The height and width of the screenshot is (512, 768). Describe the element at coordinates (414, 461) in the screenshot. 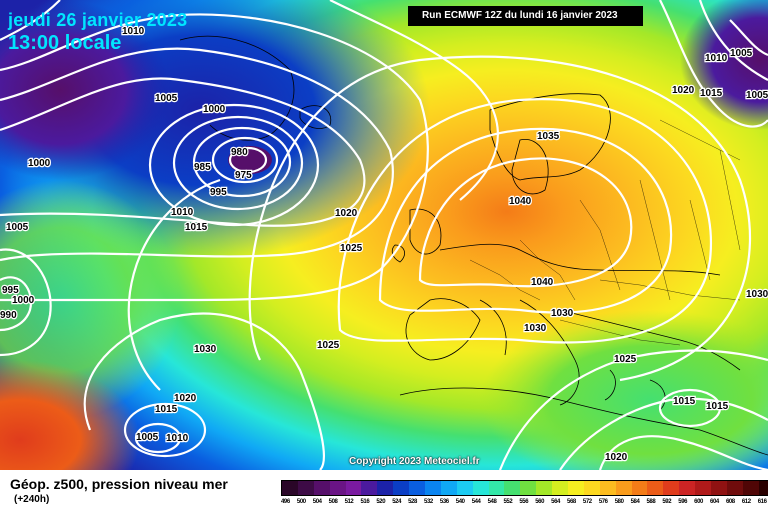

I see `copyright-notice: Copyright 2023 Meteociel.fr` at that location.